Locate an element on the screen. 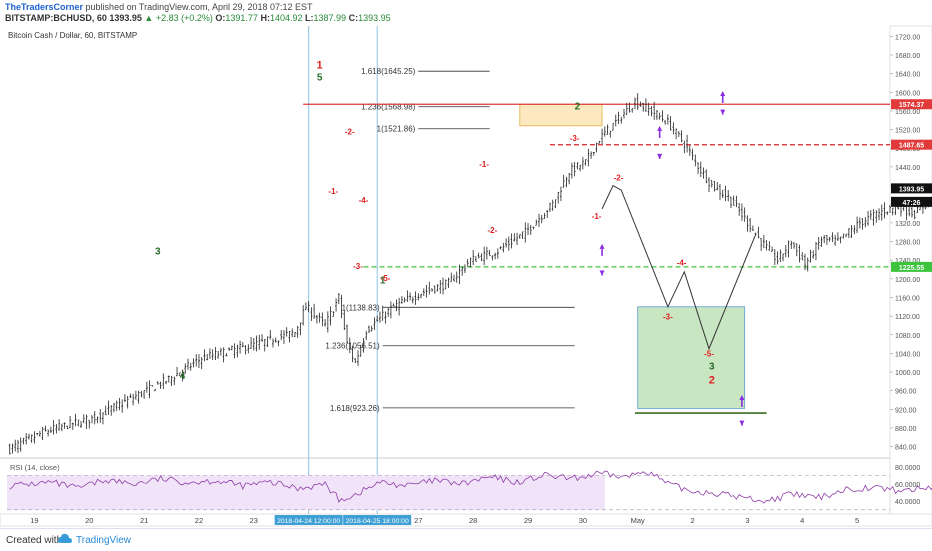 The height and width of the screenshot is (551, 932). low-value: 1387.99 is located at coordinates (330, 18).